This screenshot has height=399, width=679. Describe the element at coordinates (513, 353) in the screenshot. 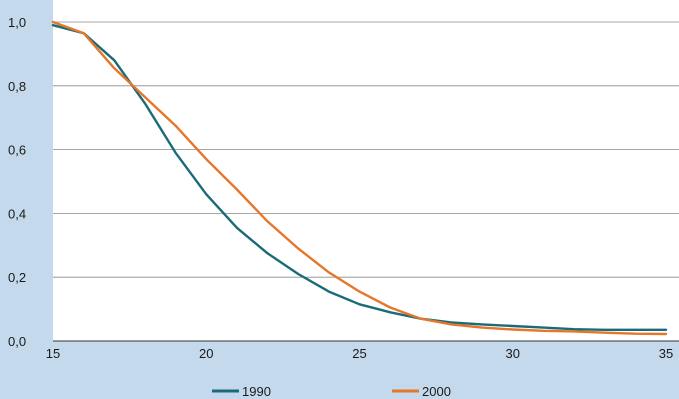

I see `x-tick-label: 30` at that location.